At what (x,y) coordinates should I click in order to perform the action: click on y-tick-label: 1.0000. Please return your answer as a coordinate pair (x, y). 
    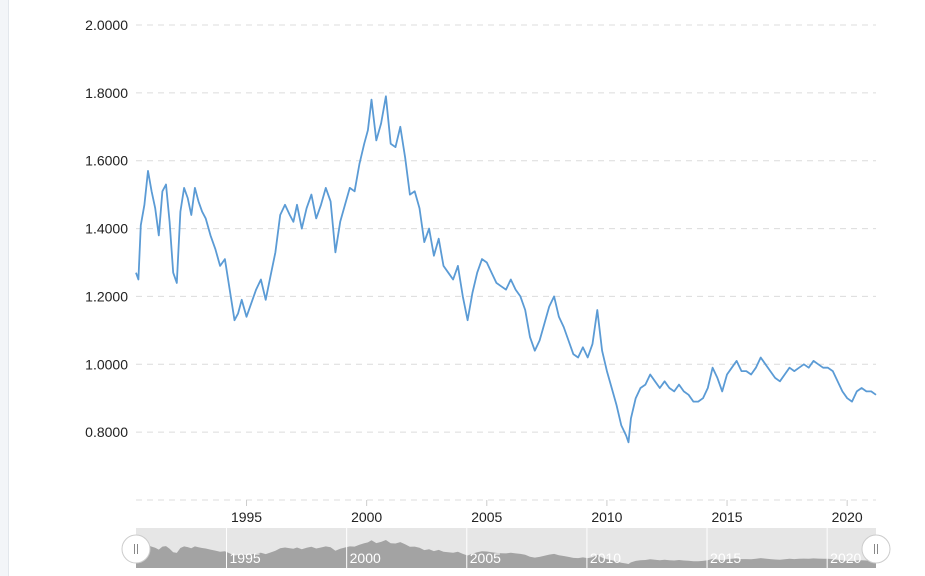
    Looking at the image, I should click on (106, 364).